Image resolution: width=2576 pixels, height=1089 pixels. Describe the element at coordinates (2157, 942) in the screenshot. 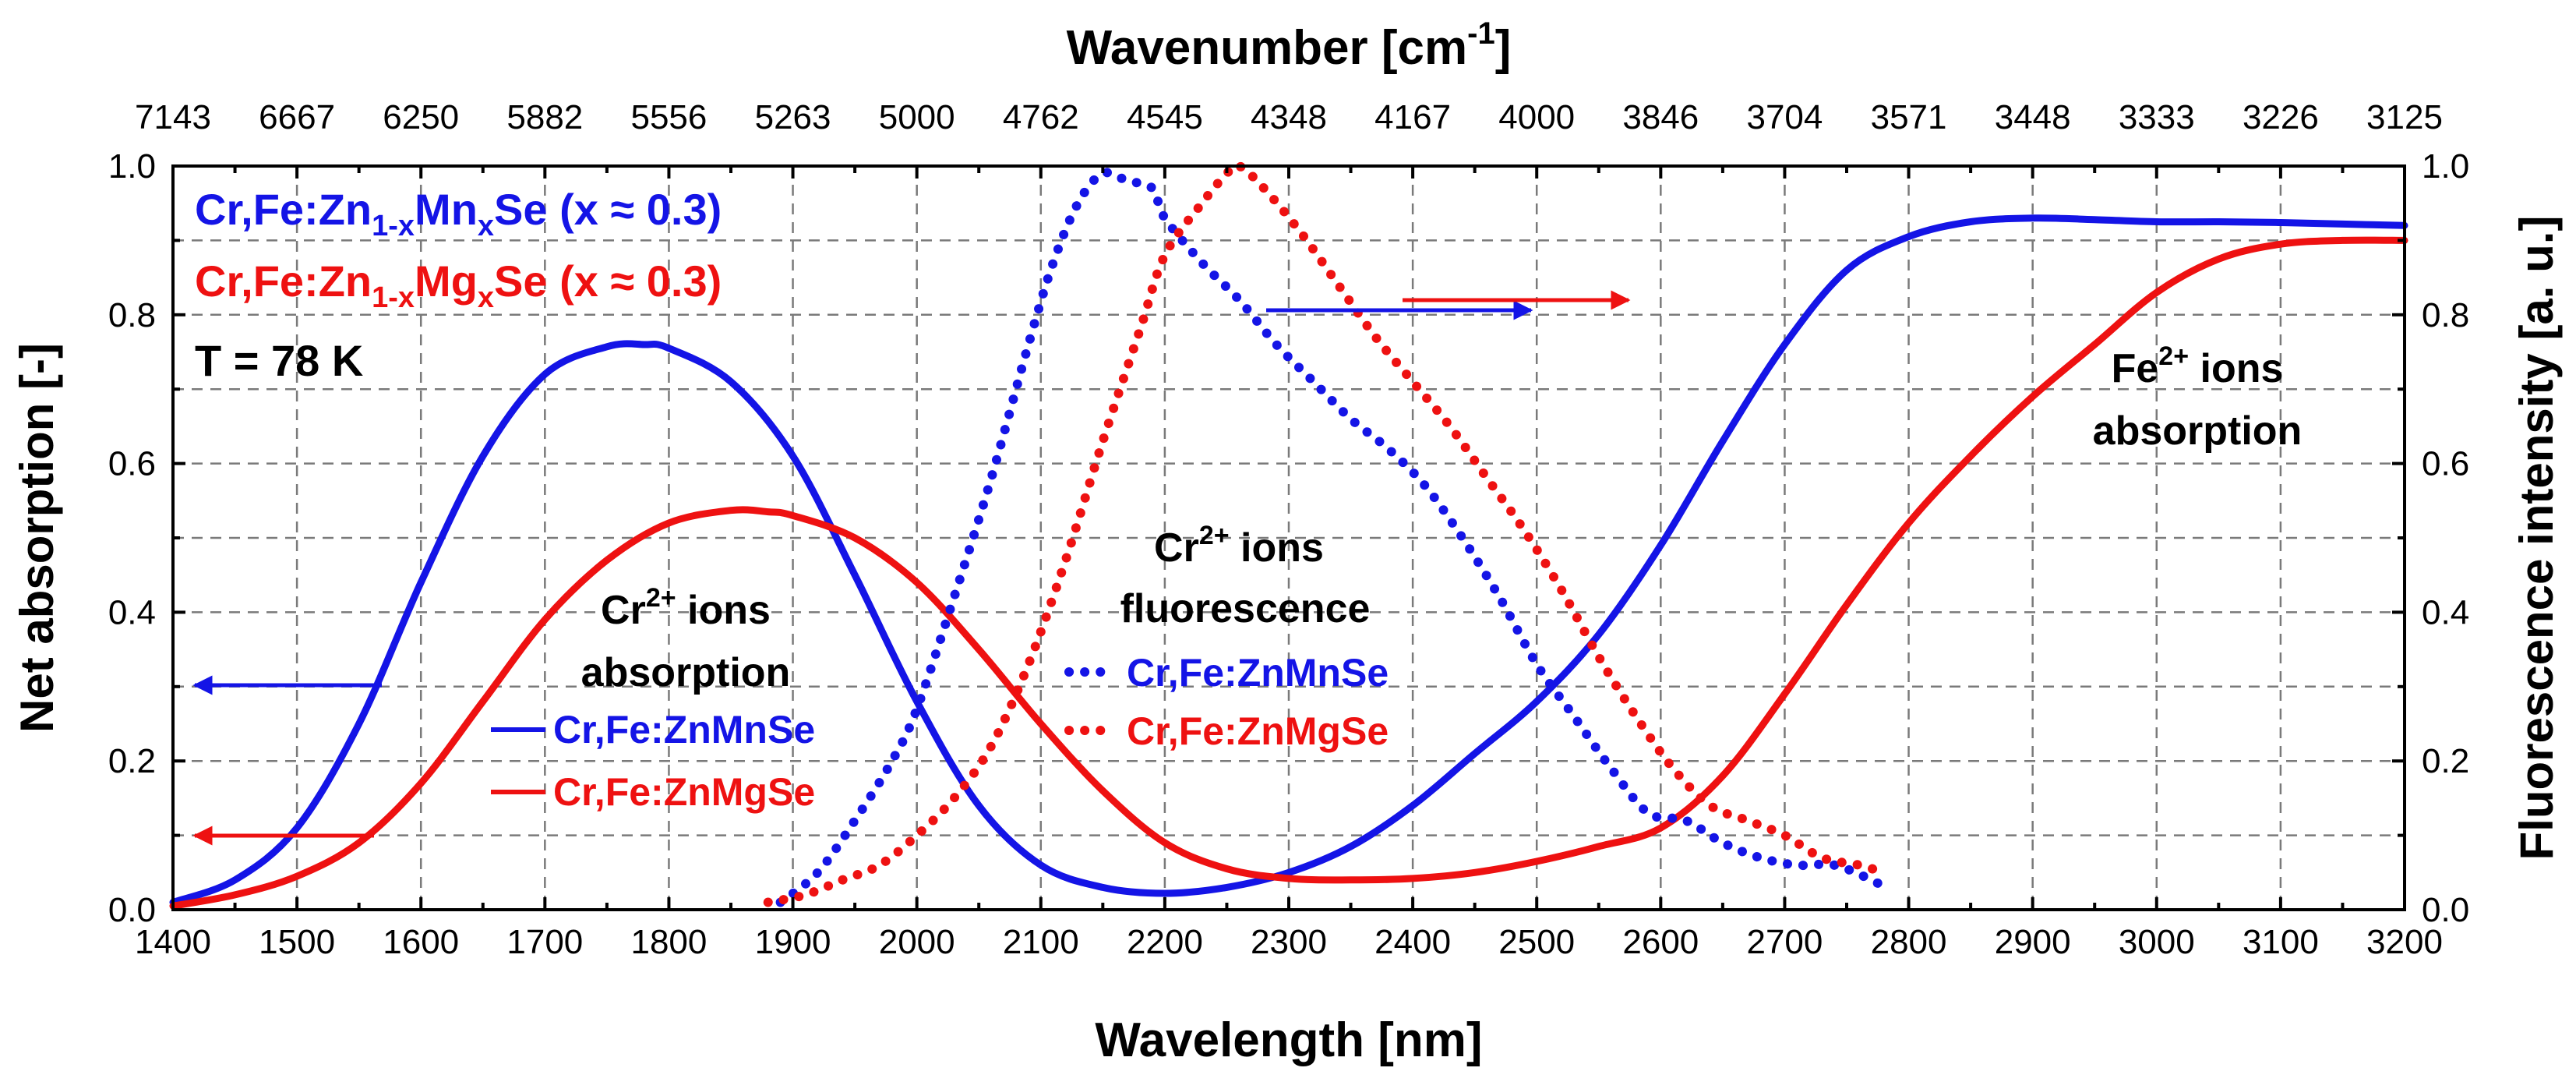

I see `x-tick-label: 3000` at that location.